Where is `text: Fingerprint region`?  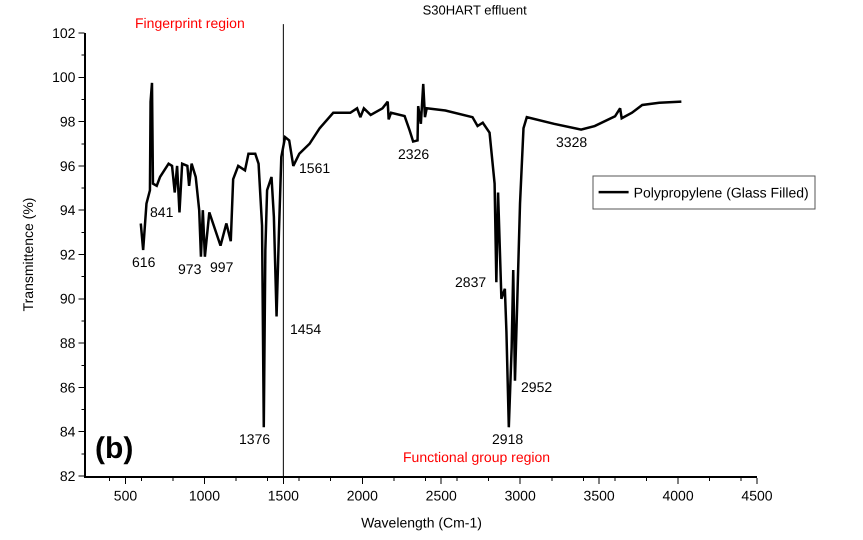 text: Fingerprint region is located at coordinates (190, 23).